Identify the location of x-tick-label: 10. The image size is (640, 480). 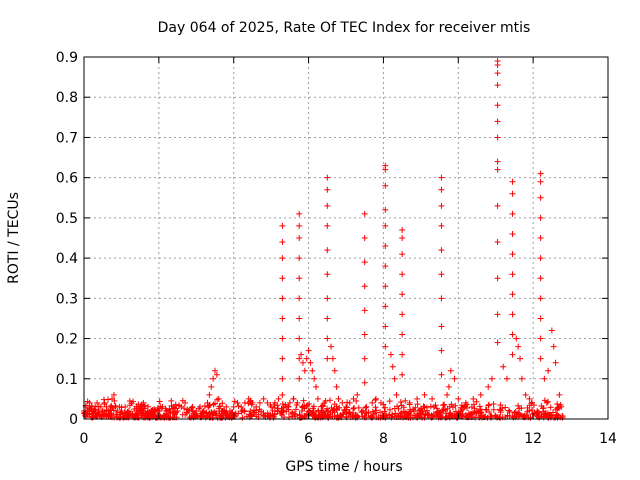
(458, 439).